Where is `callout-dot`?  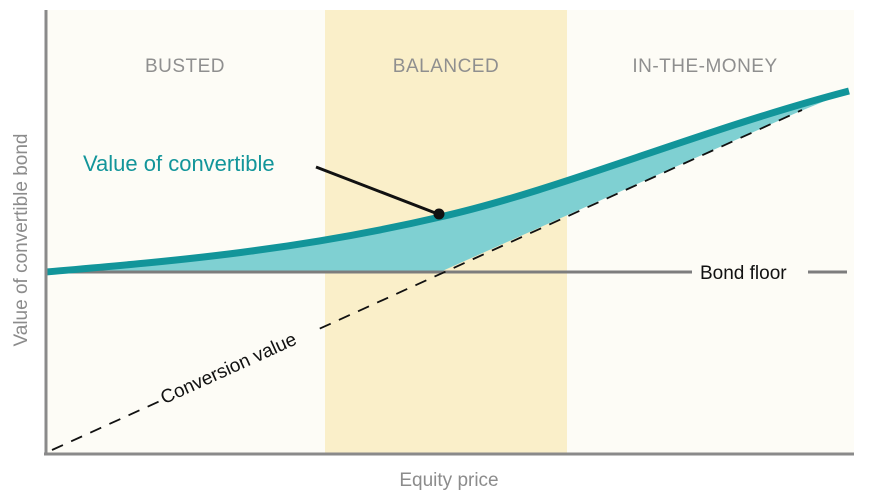
callout-dot is located at coordinates (439, 214).